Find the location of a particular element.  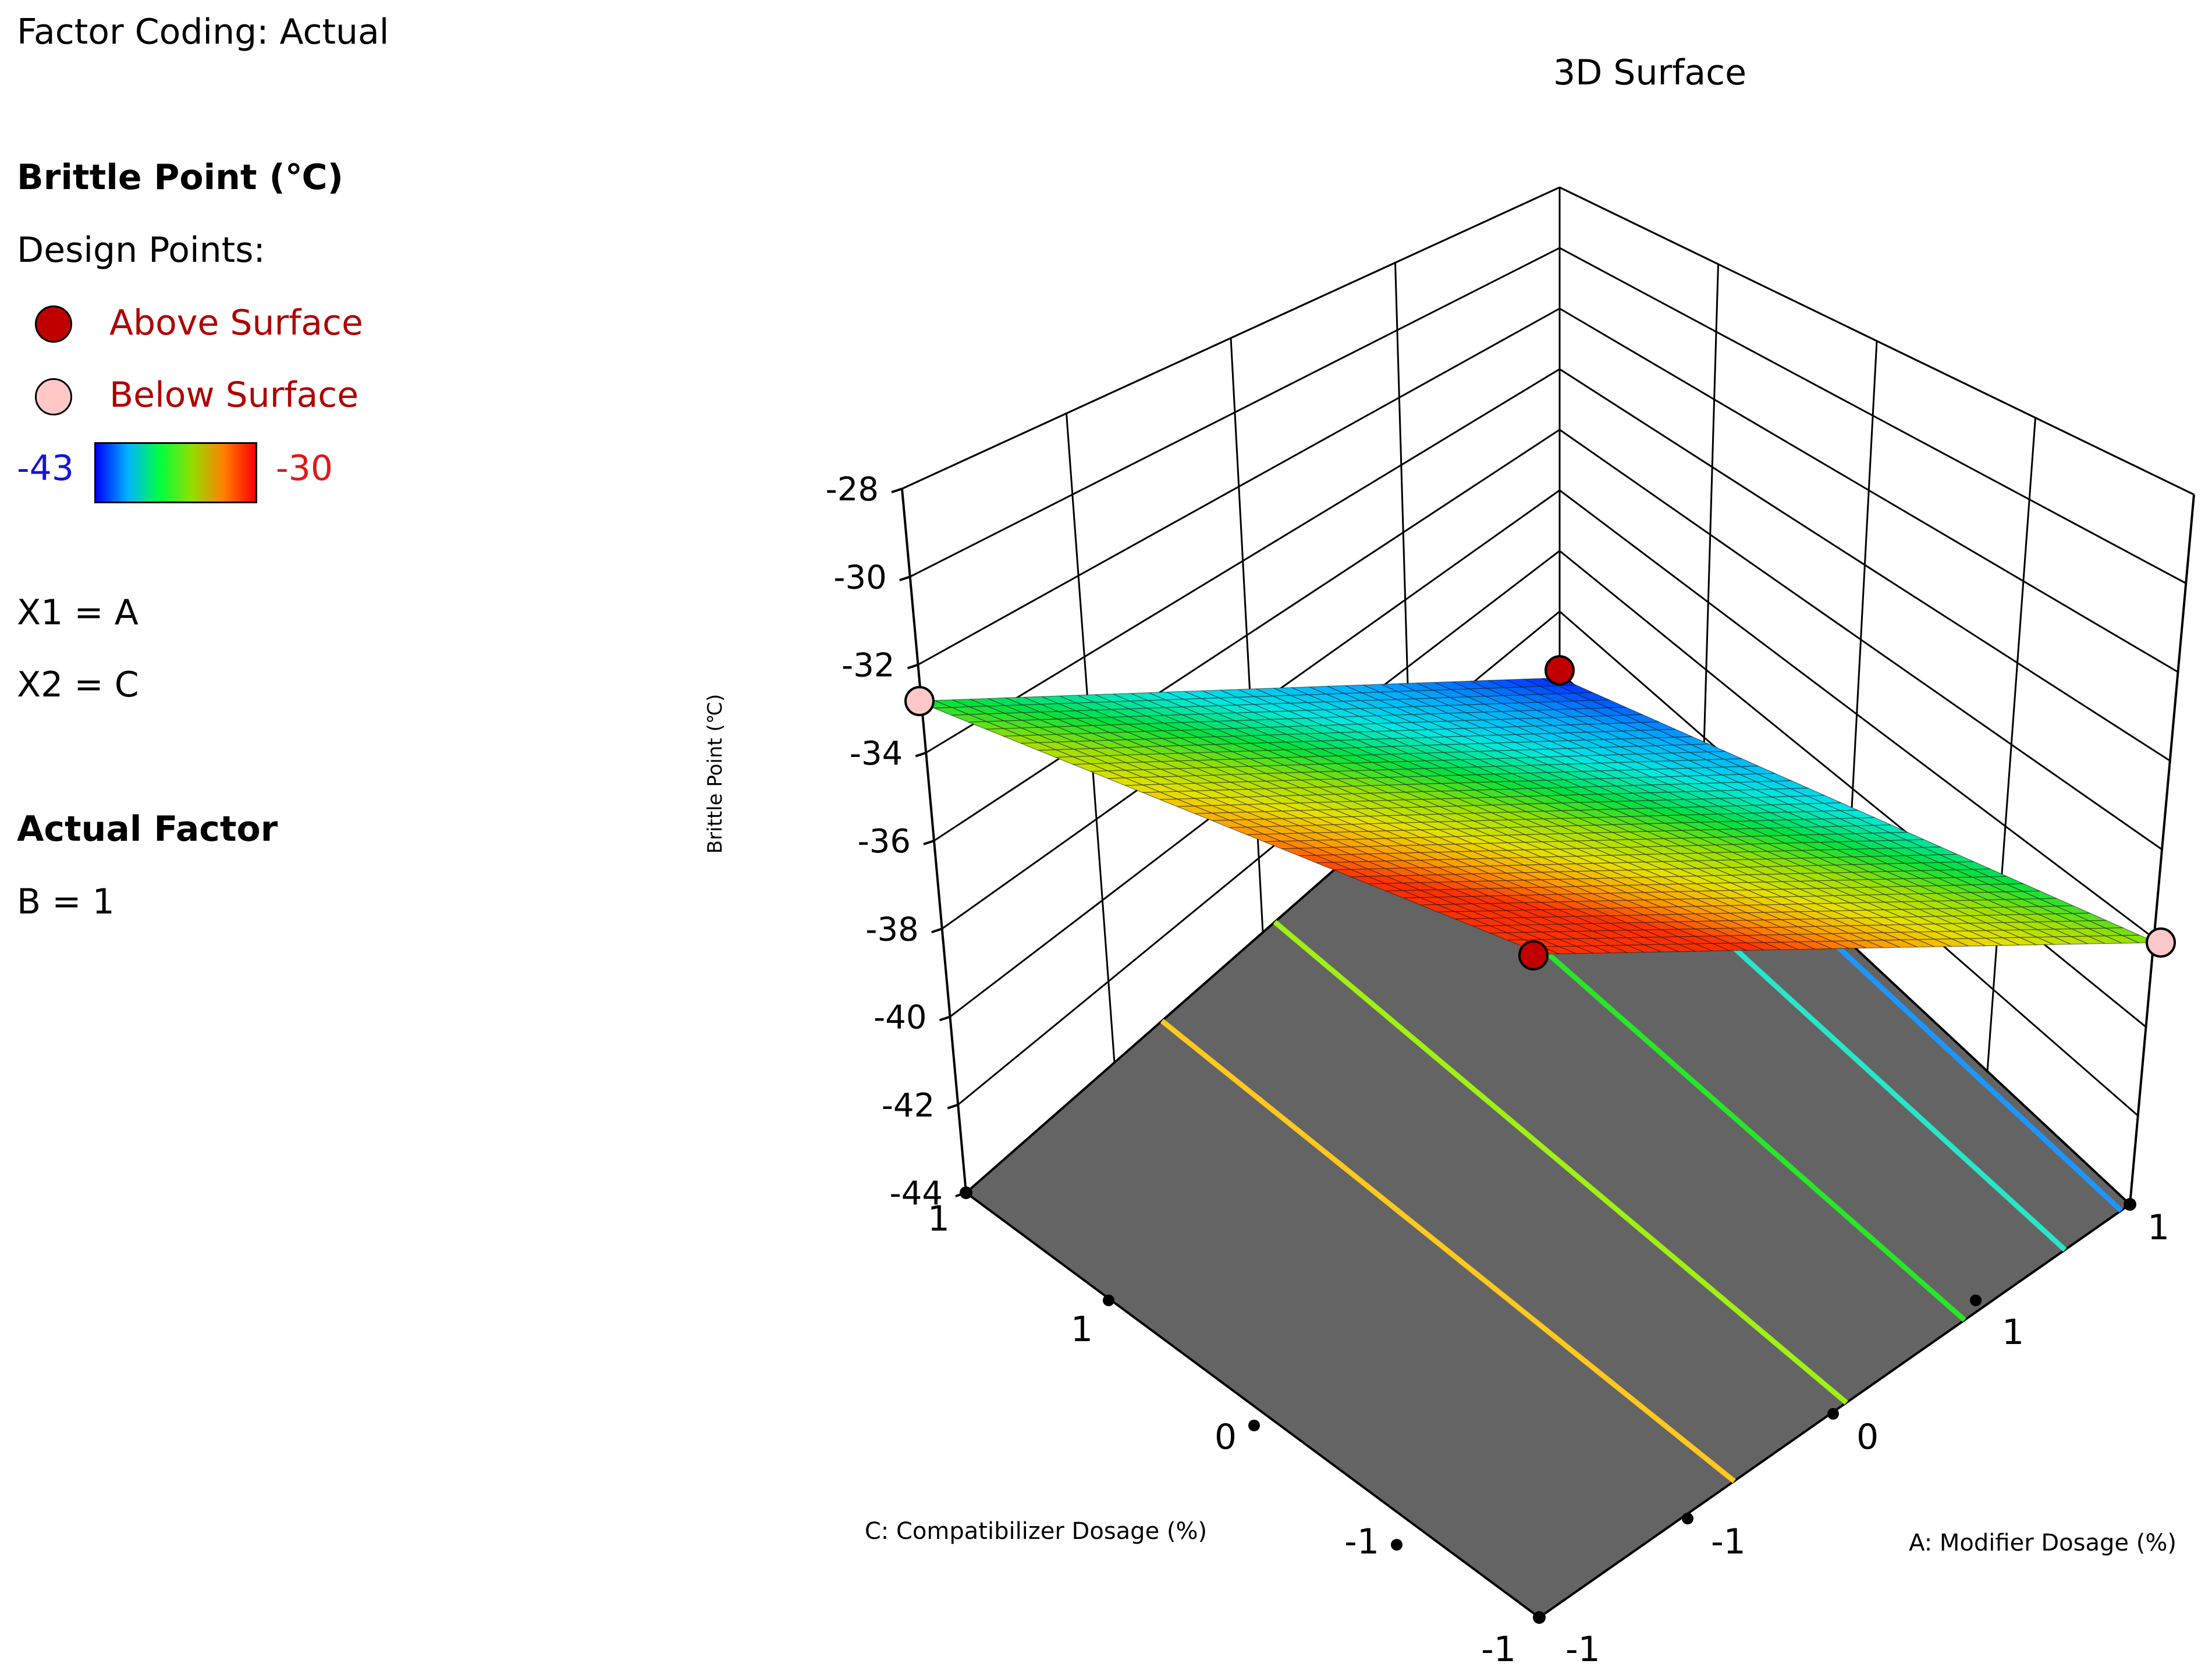

below-surface-label: Below Surface is located at coordinates (234, 395).